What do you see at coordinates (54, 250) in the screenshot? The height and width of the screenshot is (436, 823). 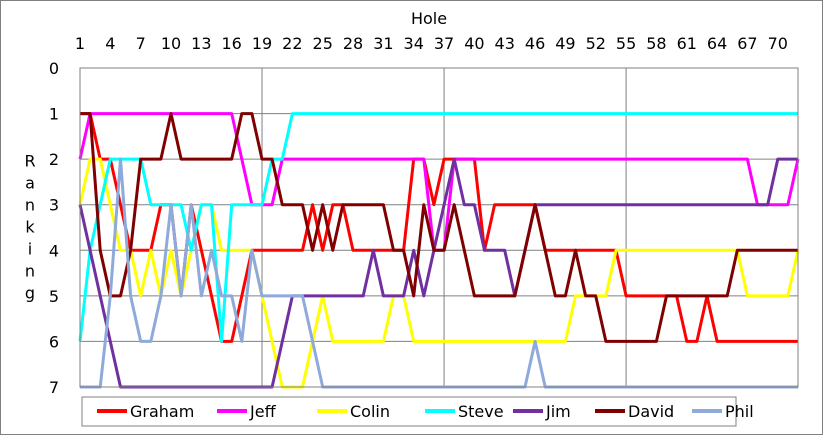 I see `y-tick-label: 4` at bounding box center [54, 250].